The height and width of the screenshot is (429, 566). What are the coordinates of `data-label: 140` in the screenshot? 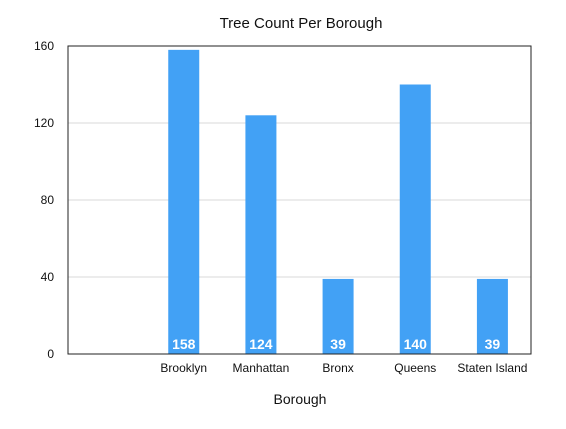 It's located at (416, 344).